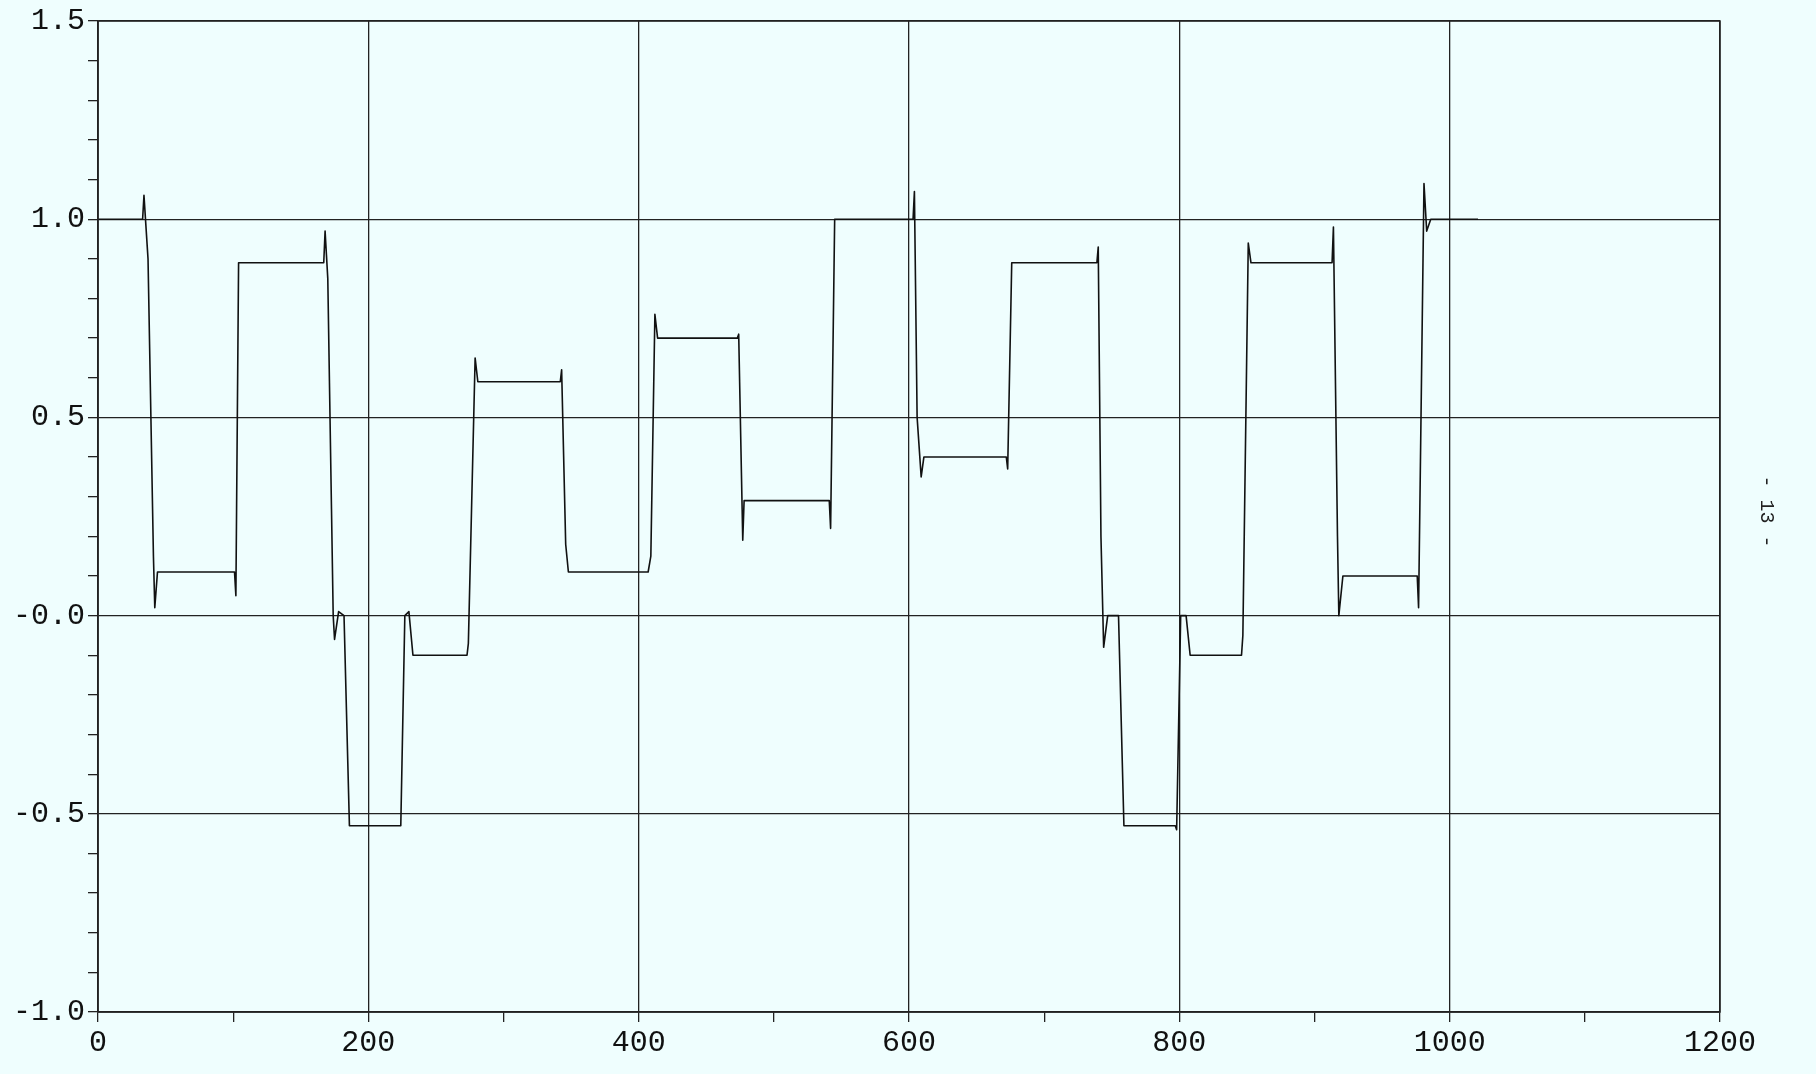 The height and width of the screenshot is (1074, 1816). What do you see at coordinates (368, 1042) in the screenshot?
I see `x-tick-label: 200` at bounding box center [368, 1042].